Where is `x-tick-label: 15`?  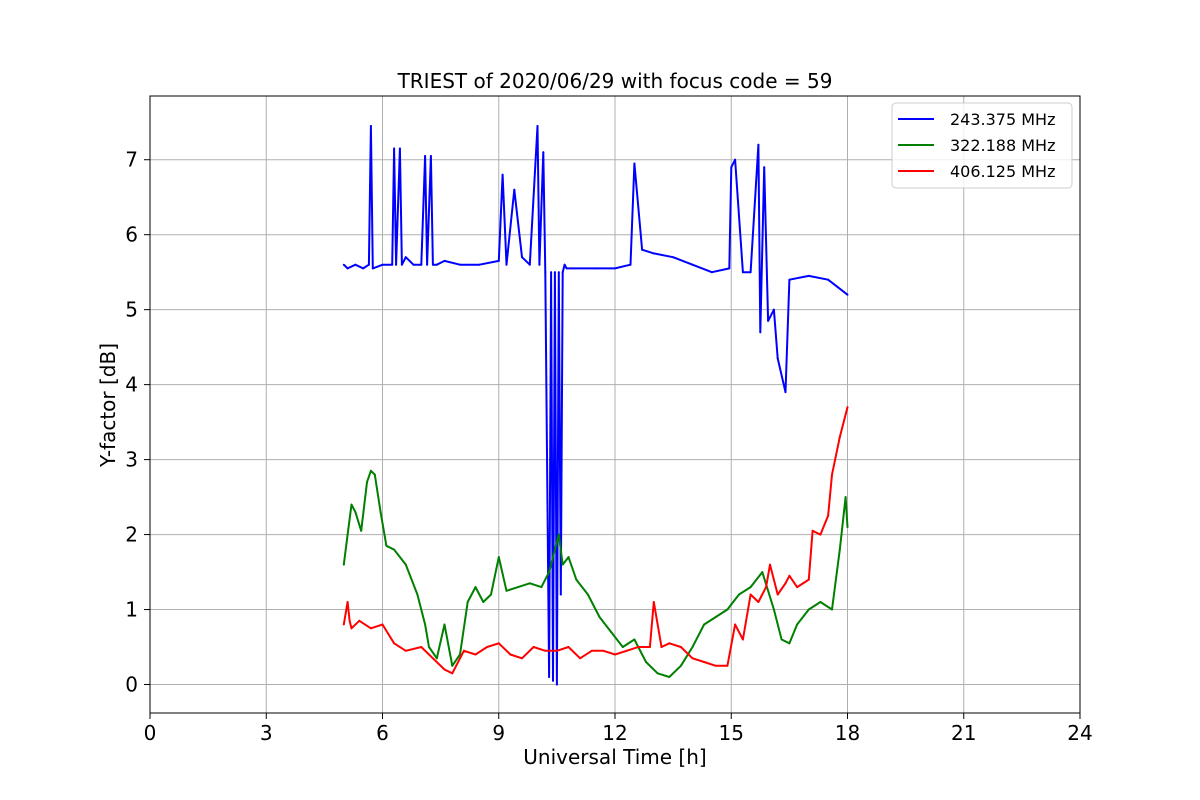
x-tick-label: 15 is located at coordinates (731, 733).